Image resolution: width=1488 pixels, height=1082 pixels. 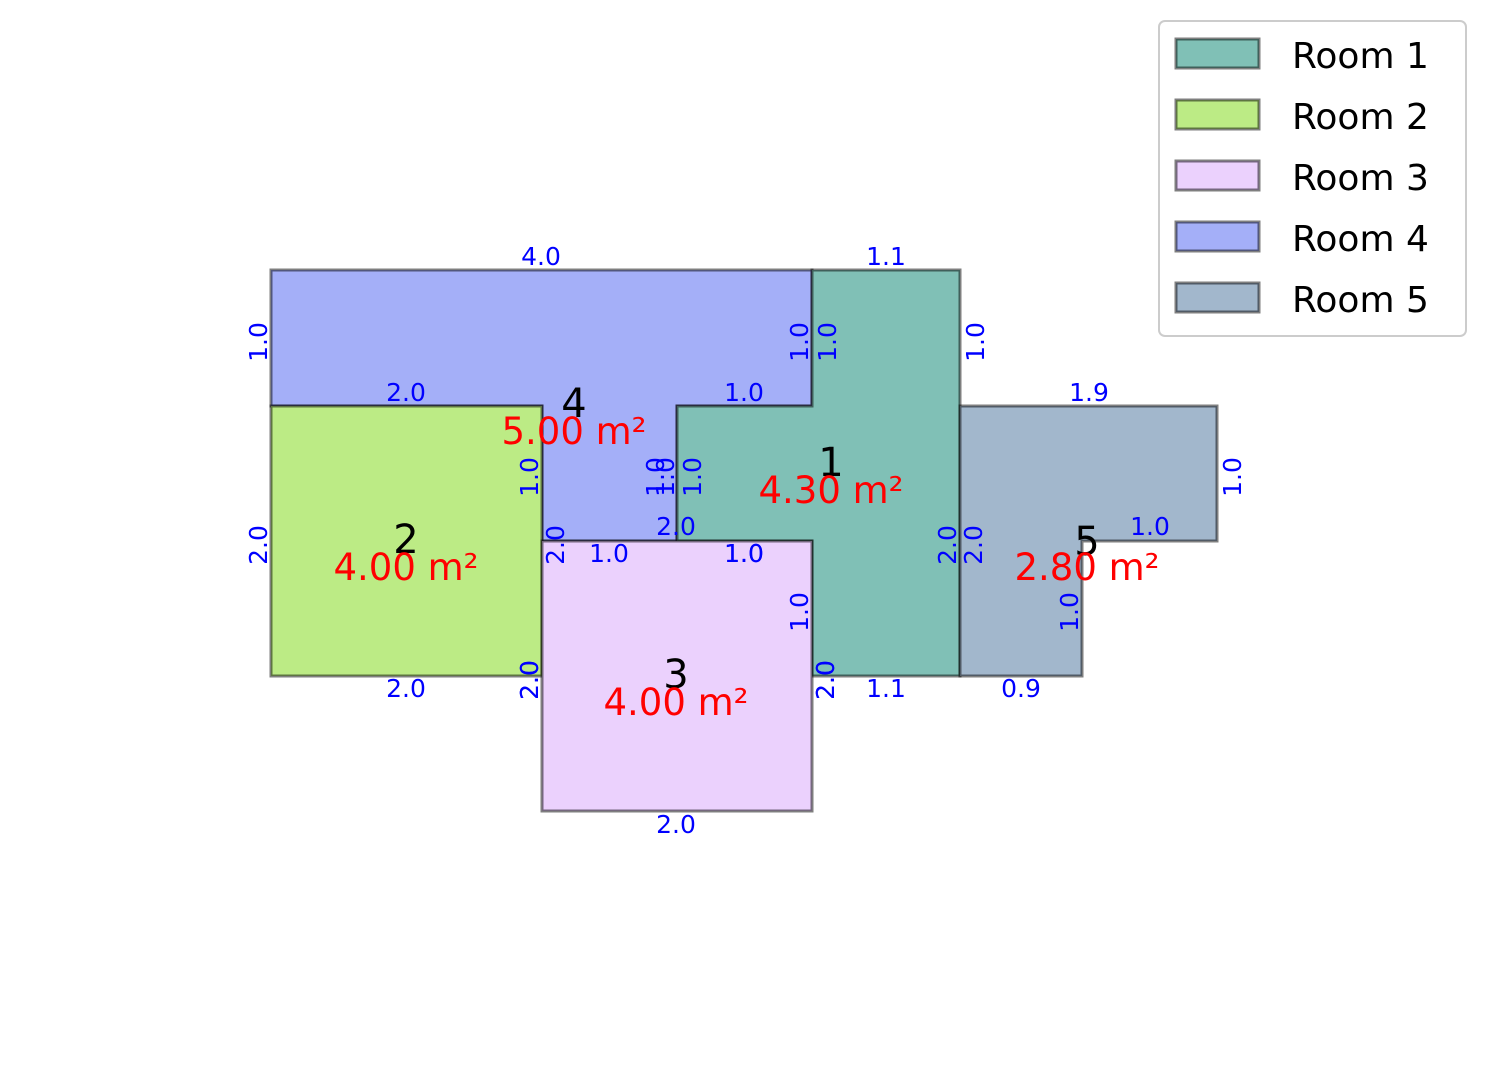 What do you see at coordinates (405, 567) in the screenshot?
I see `room-2-area: 4.00 m²` at bounding box center [405, 567].